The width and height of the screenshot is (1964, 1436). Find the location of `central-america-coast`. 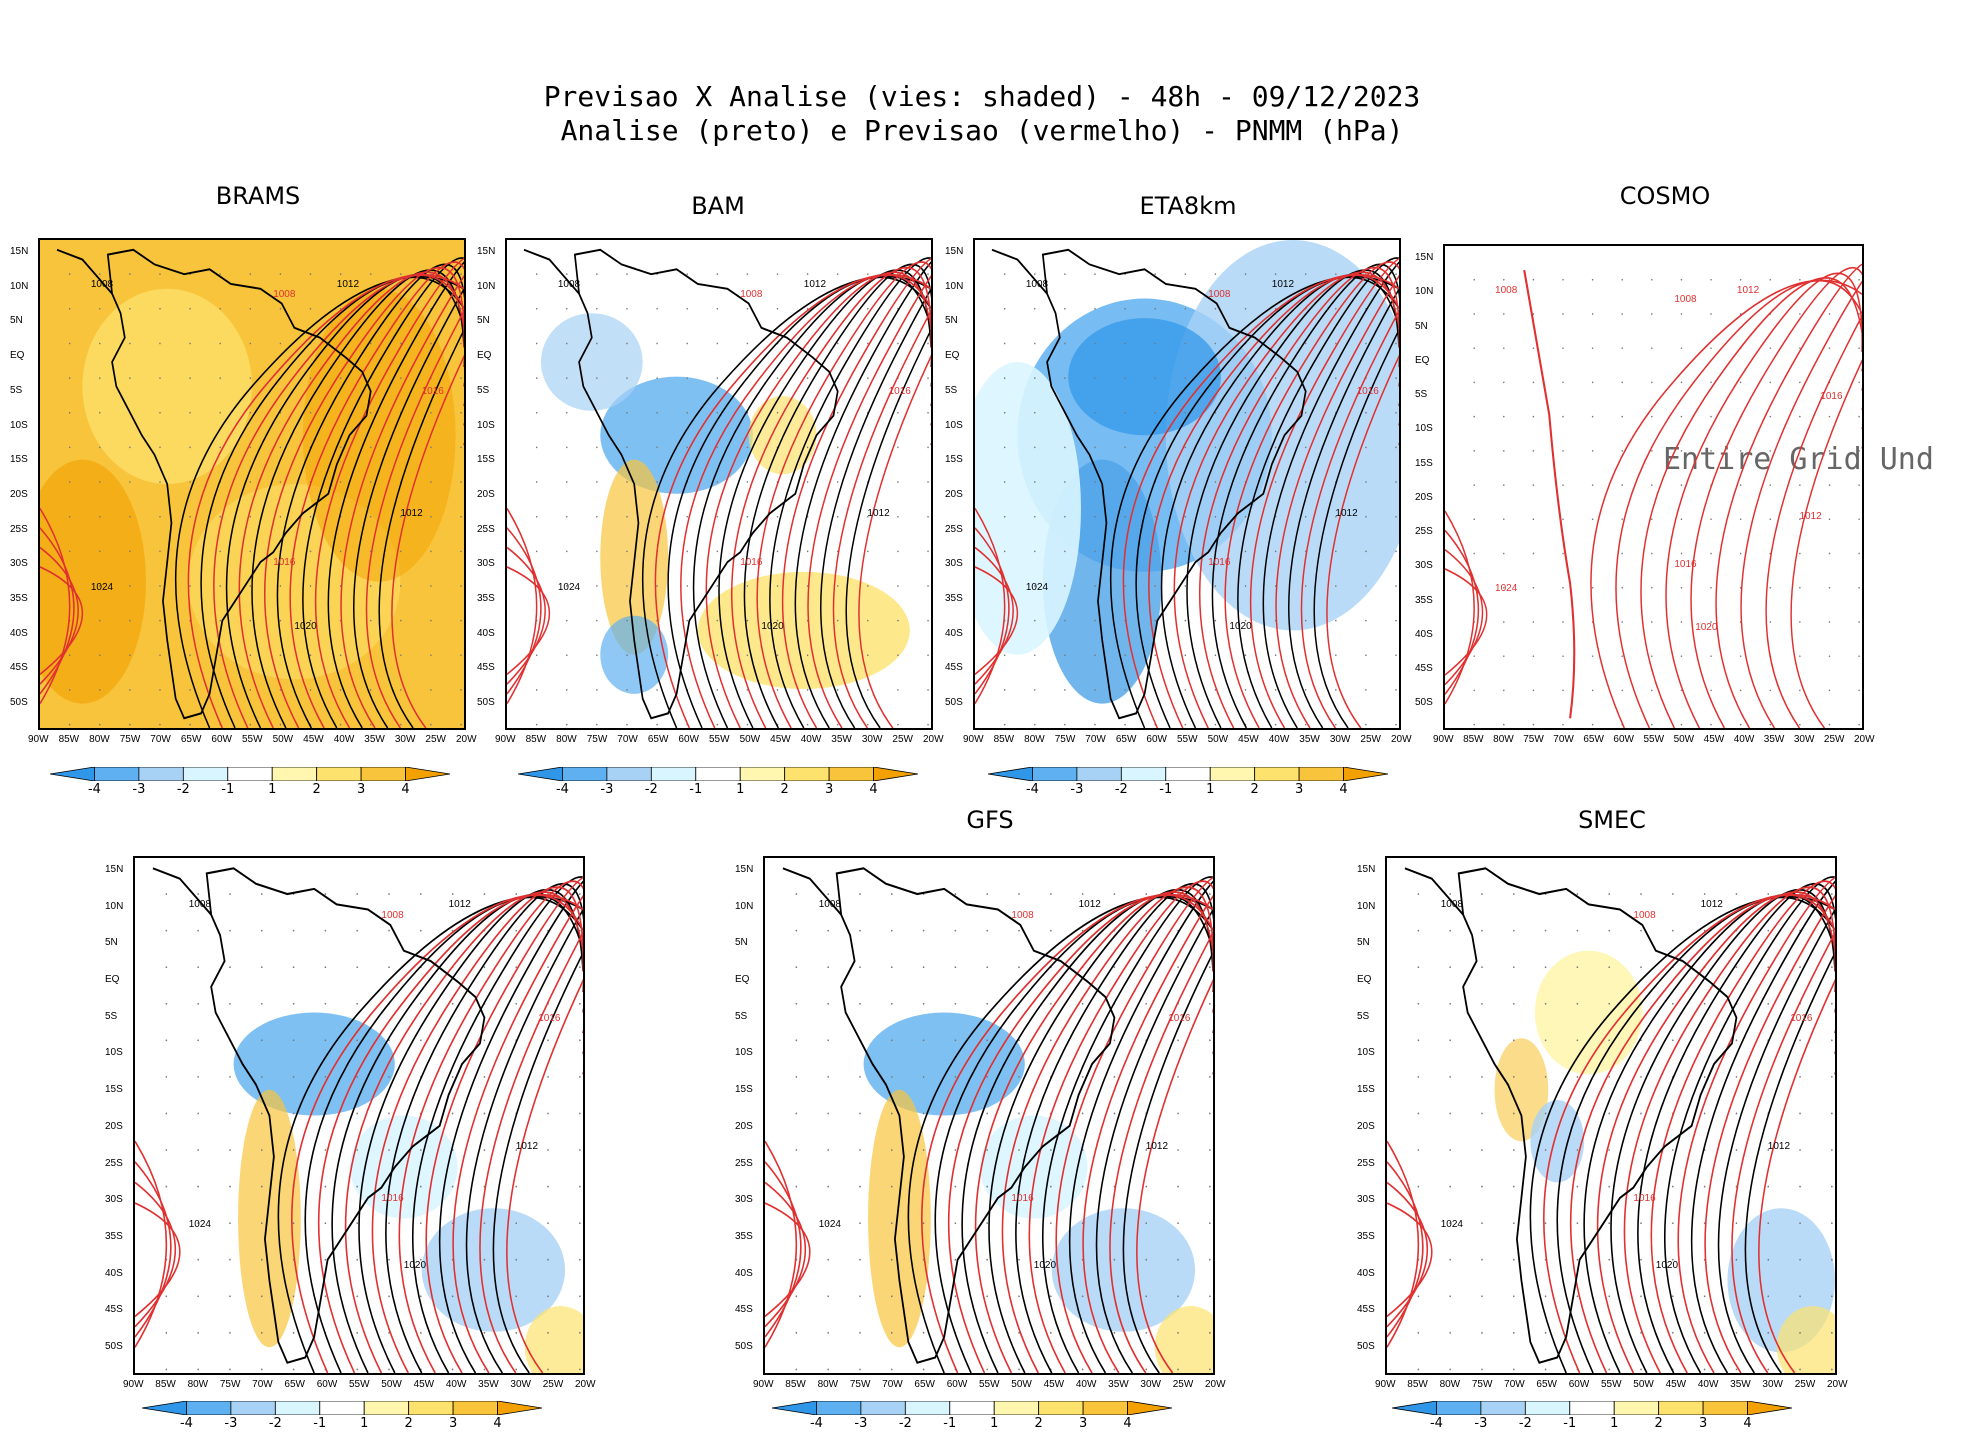

central-america-coast is located at coordinates (182, 891).